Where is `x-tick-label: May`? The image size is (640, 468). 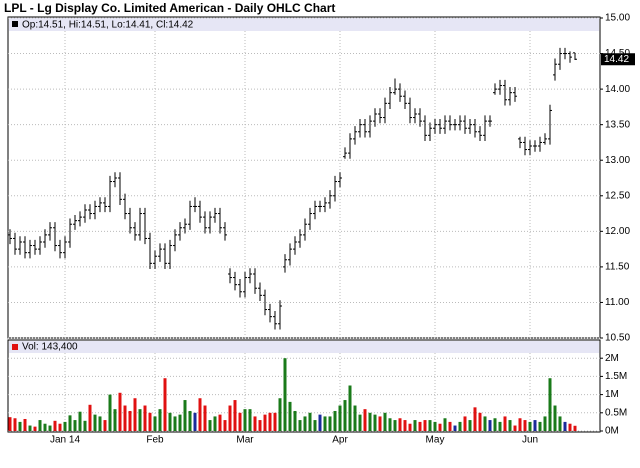 x-tick-label: May is located at coordinates (435, 440).